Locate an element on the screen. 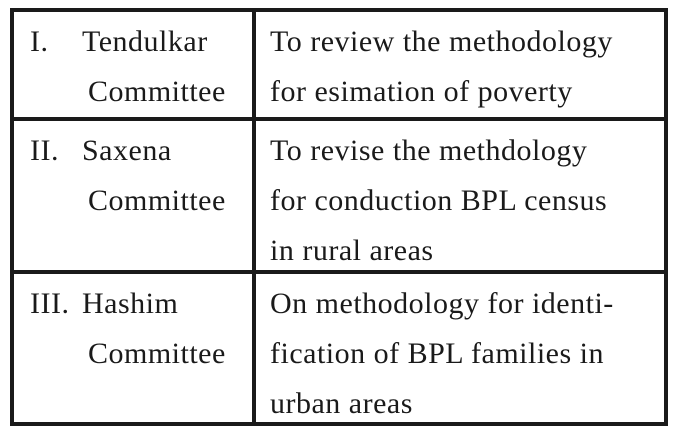 The width and height of the screenshot is (676, 438). purpose-line: urban areas is located at coordinates (341, 403).